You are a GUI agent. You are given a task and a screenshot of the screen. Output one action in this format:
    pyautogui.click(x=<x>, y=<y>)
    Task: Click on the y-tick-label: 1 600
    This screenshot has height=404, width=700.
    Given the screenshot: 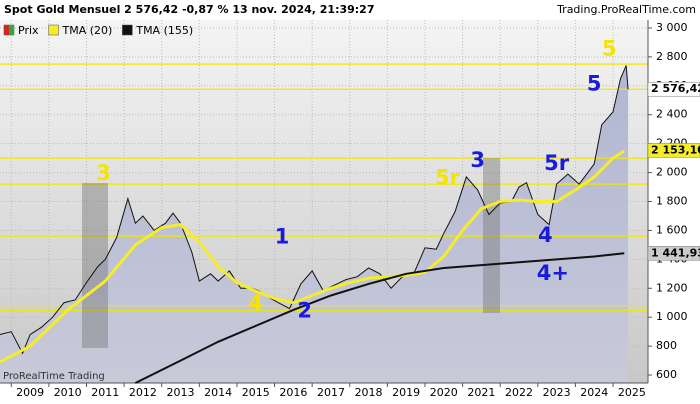 What is the action you would take?
    pyautogui.click(x=672, y=229)
    